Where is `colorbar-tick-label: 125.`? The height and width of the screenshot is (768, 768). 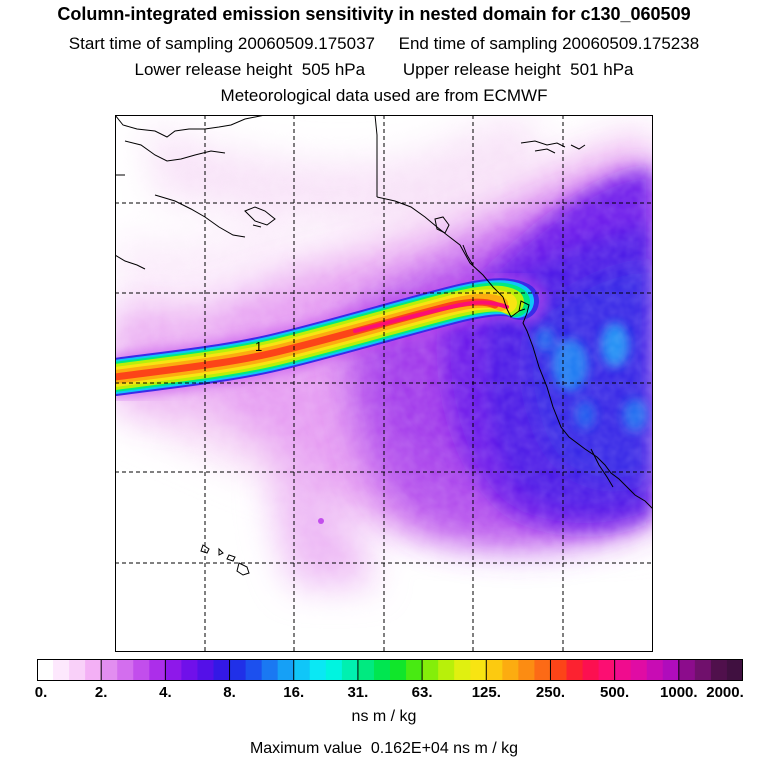 colorbar-tick-label: 125. is located at coordinates (486, 692).